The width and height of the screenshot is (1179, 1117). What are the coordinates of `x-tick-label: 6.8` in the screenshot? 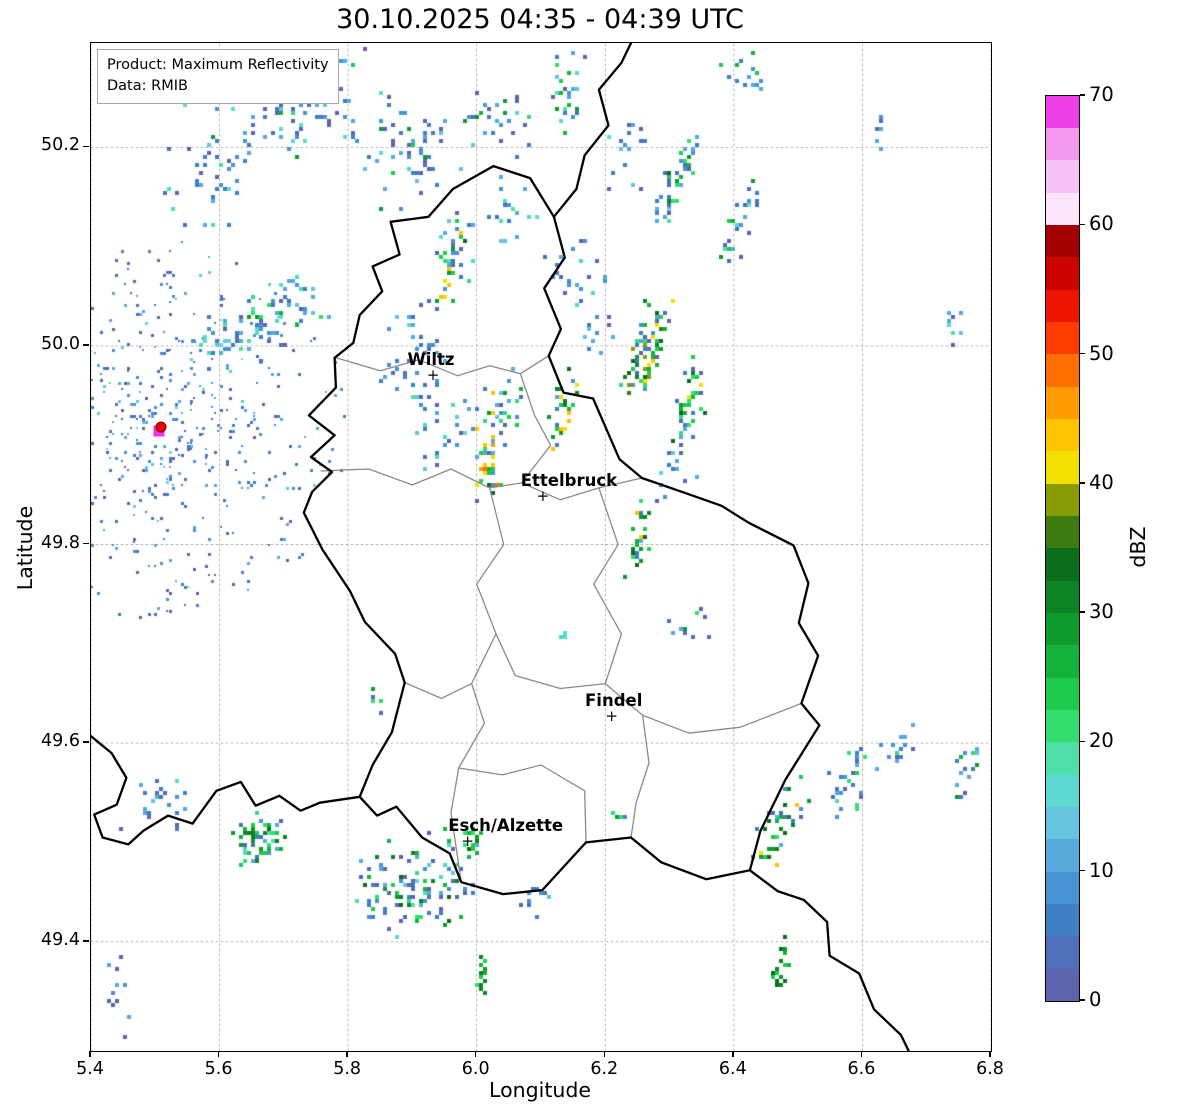 It's located at (990, 1069).